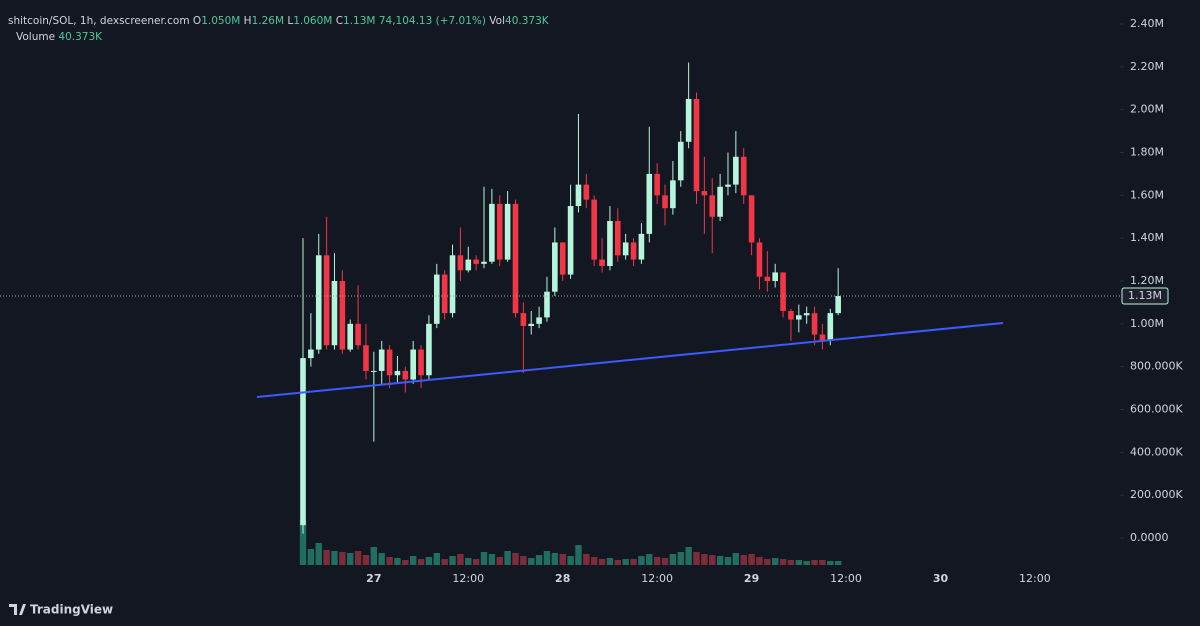 Image resolution: width=1200 pixels, height=626 pixels. What do you see at coordinates (497, 21) in the screenshot?
I see `vol-key: Vol` at bounding box center [497, 21].